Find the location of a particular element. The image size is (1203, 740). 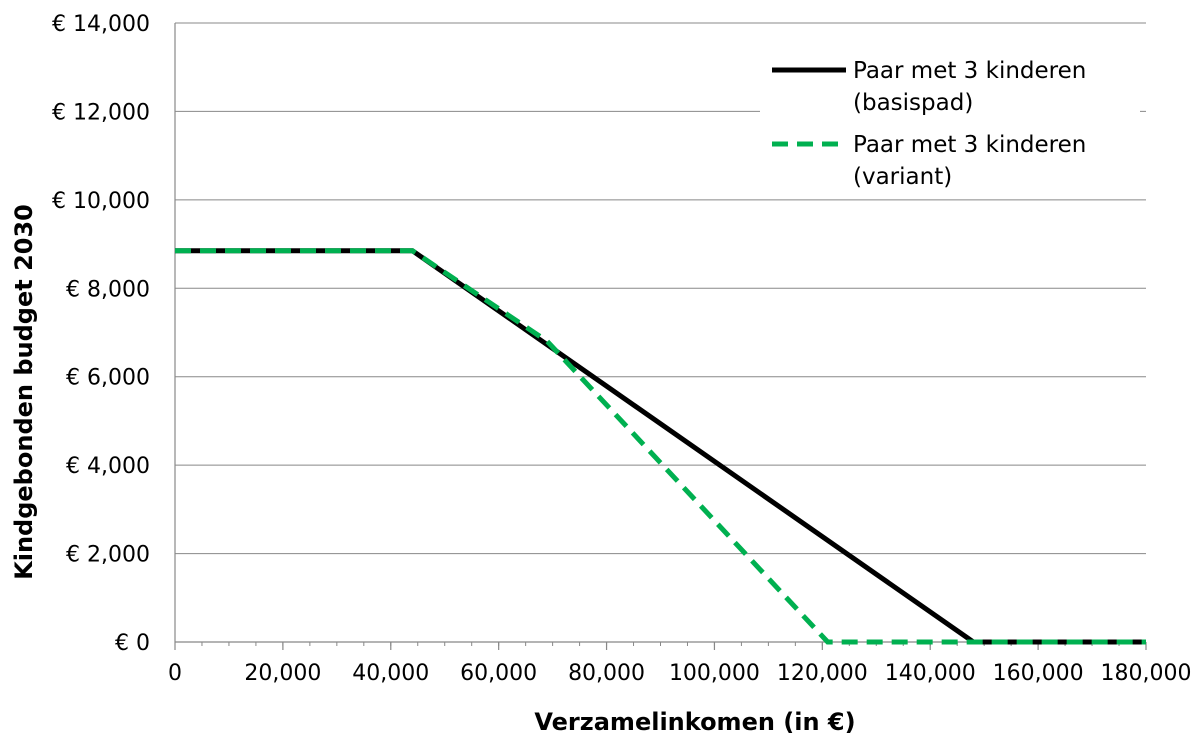

y-tick-label: € 14,000 is located at coordinates (101, 24).